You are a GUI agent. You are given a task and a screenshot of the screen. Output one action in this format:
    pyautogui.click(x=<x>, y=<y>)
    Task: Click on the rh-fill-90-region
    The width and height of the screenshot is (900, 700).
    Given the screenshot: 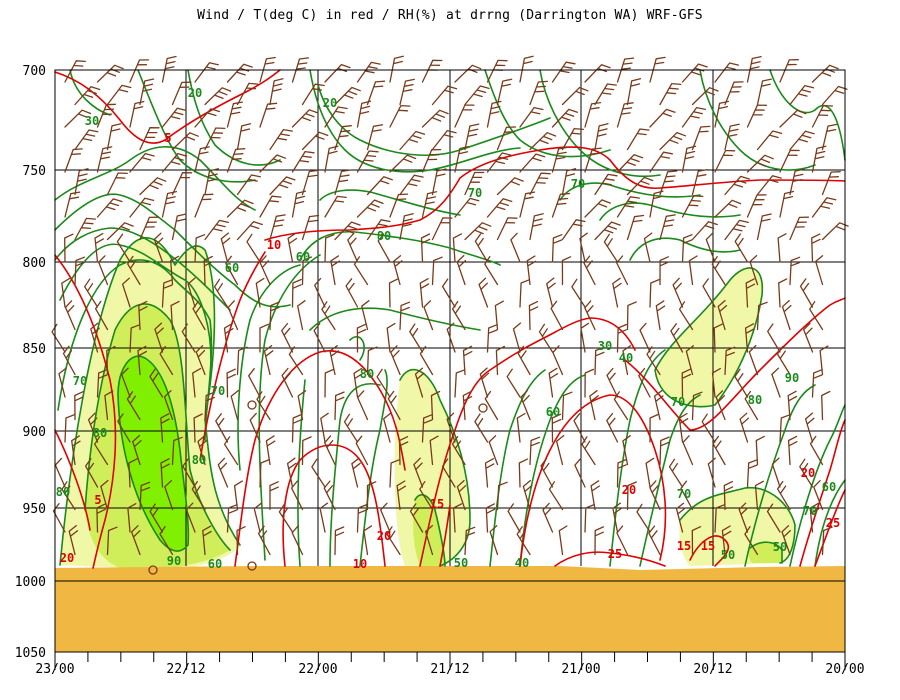 What is the action you would take?
    pyautogui.click(x=153, y=454)
    